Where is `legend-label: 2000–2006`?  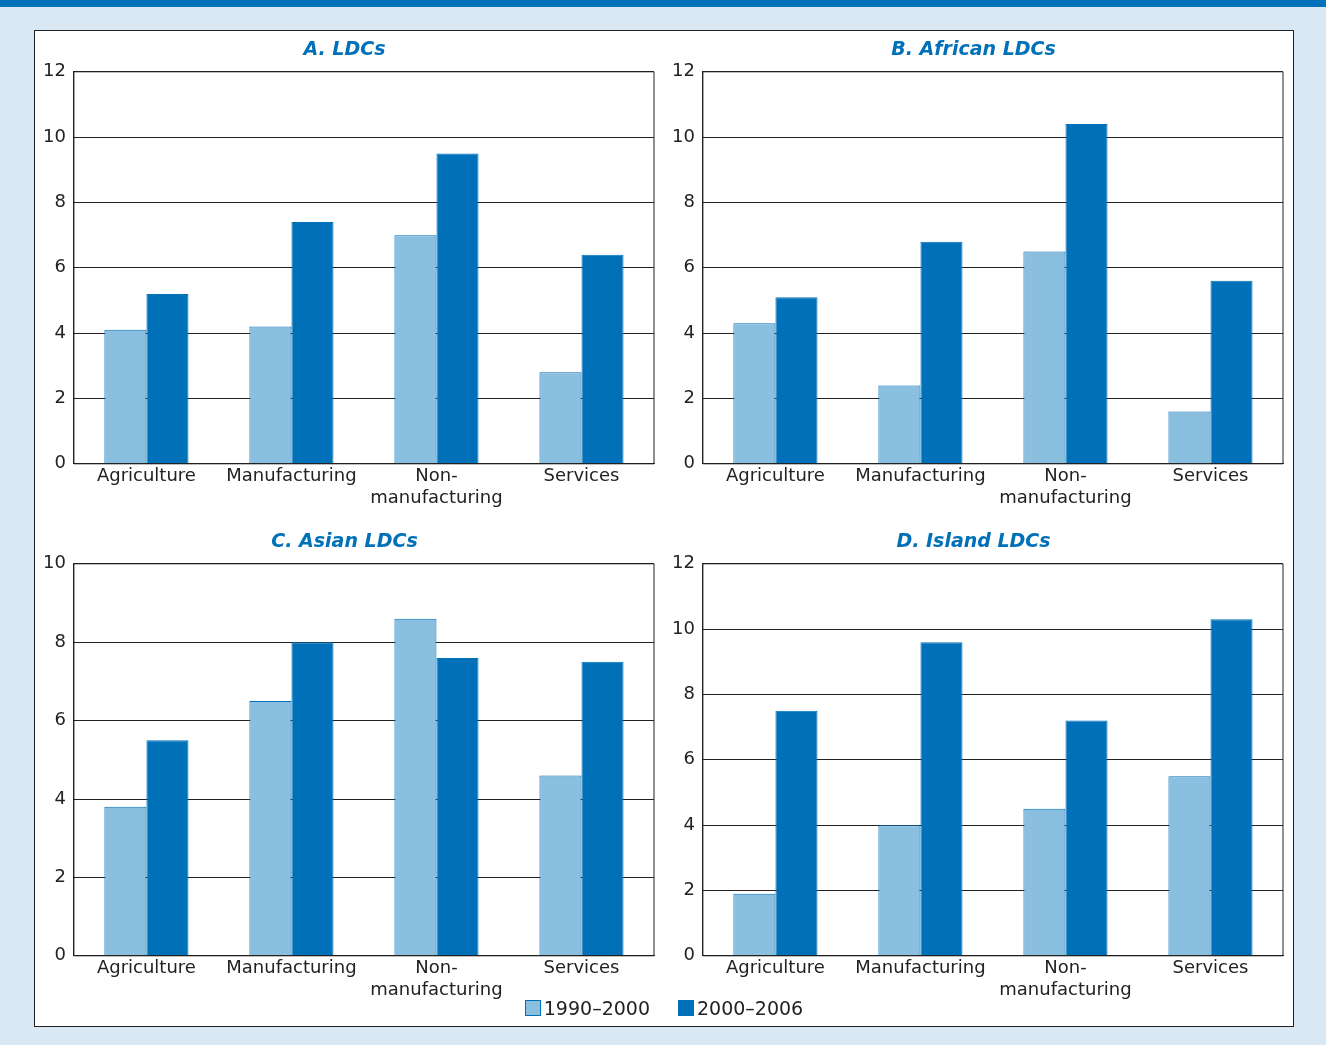 legend-label: 2000–2006 is located at coordinates (750, 1008).